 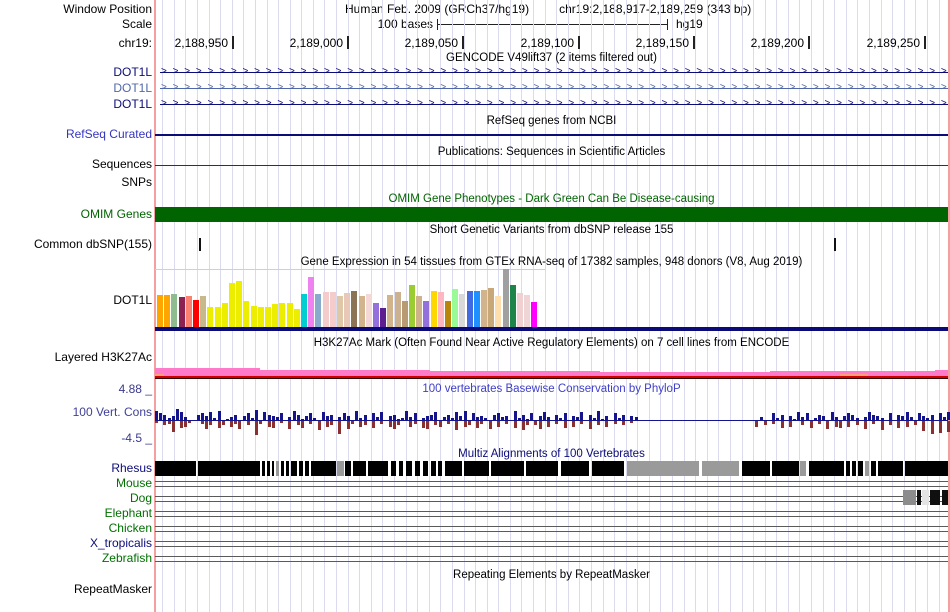 I want to click on layered-h3k27ac-label: Layered H3K27Ac, so click(x=103, y=357).